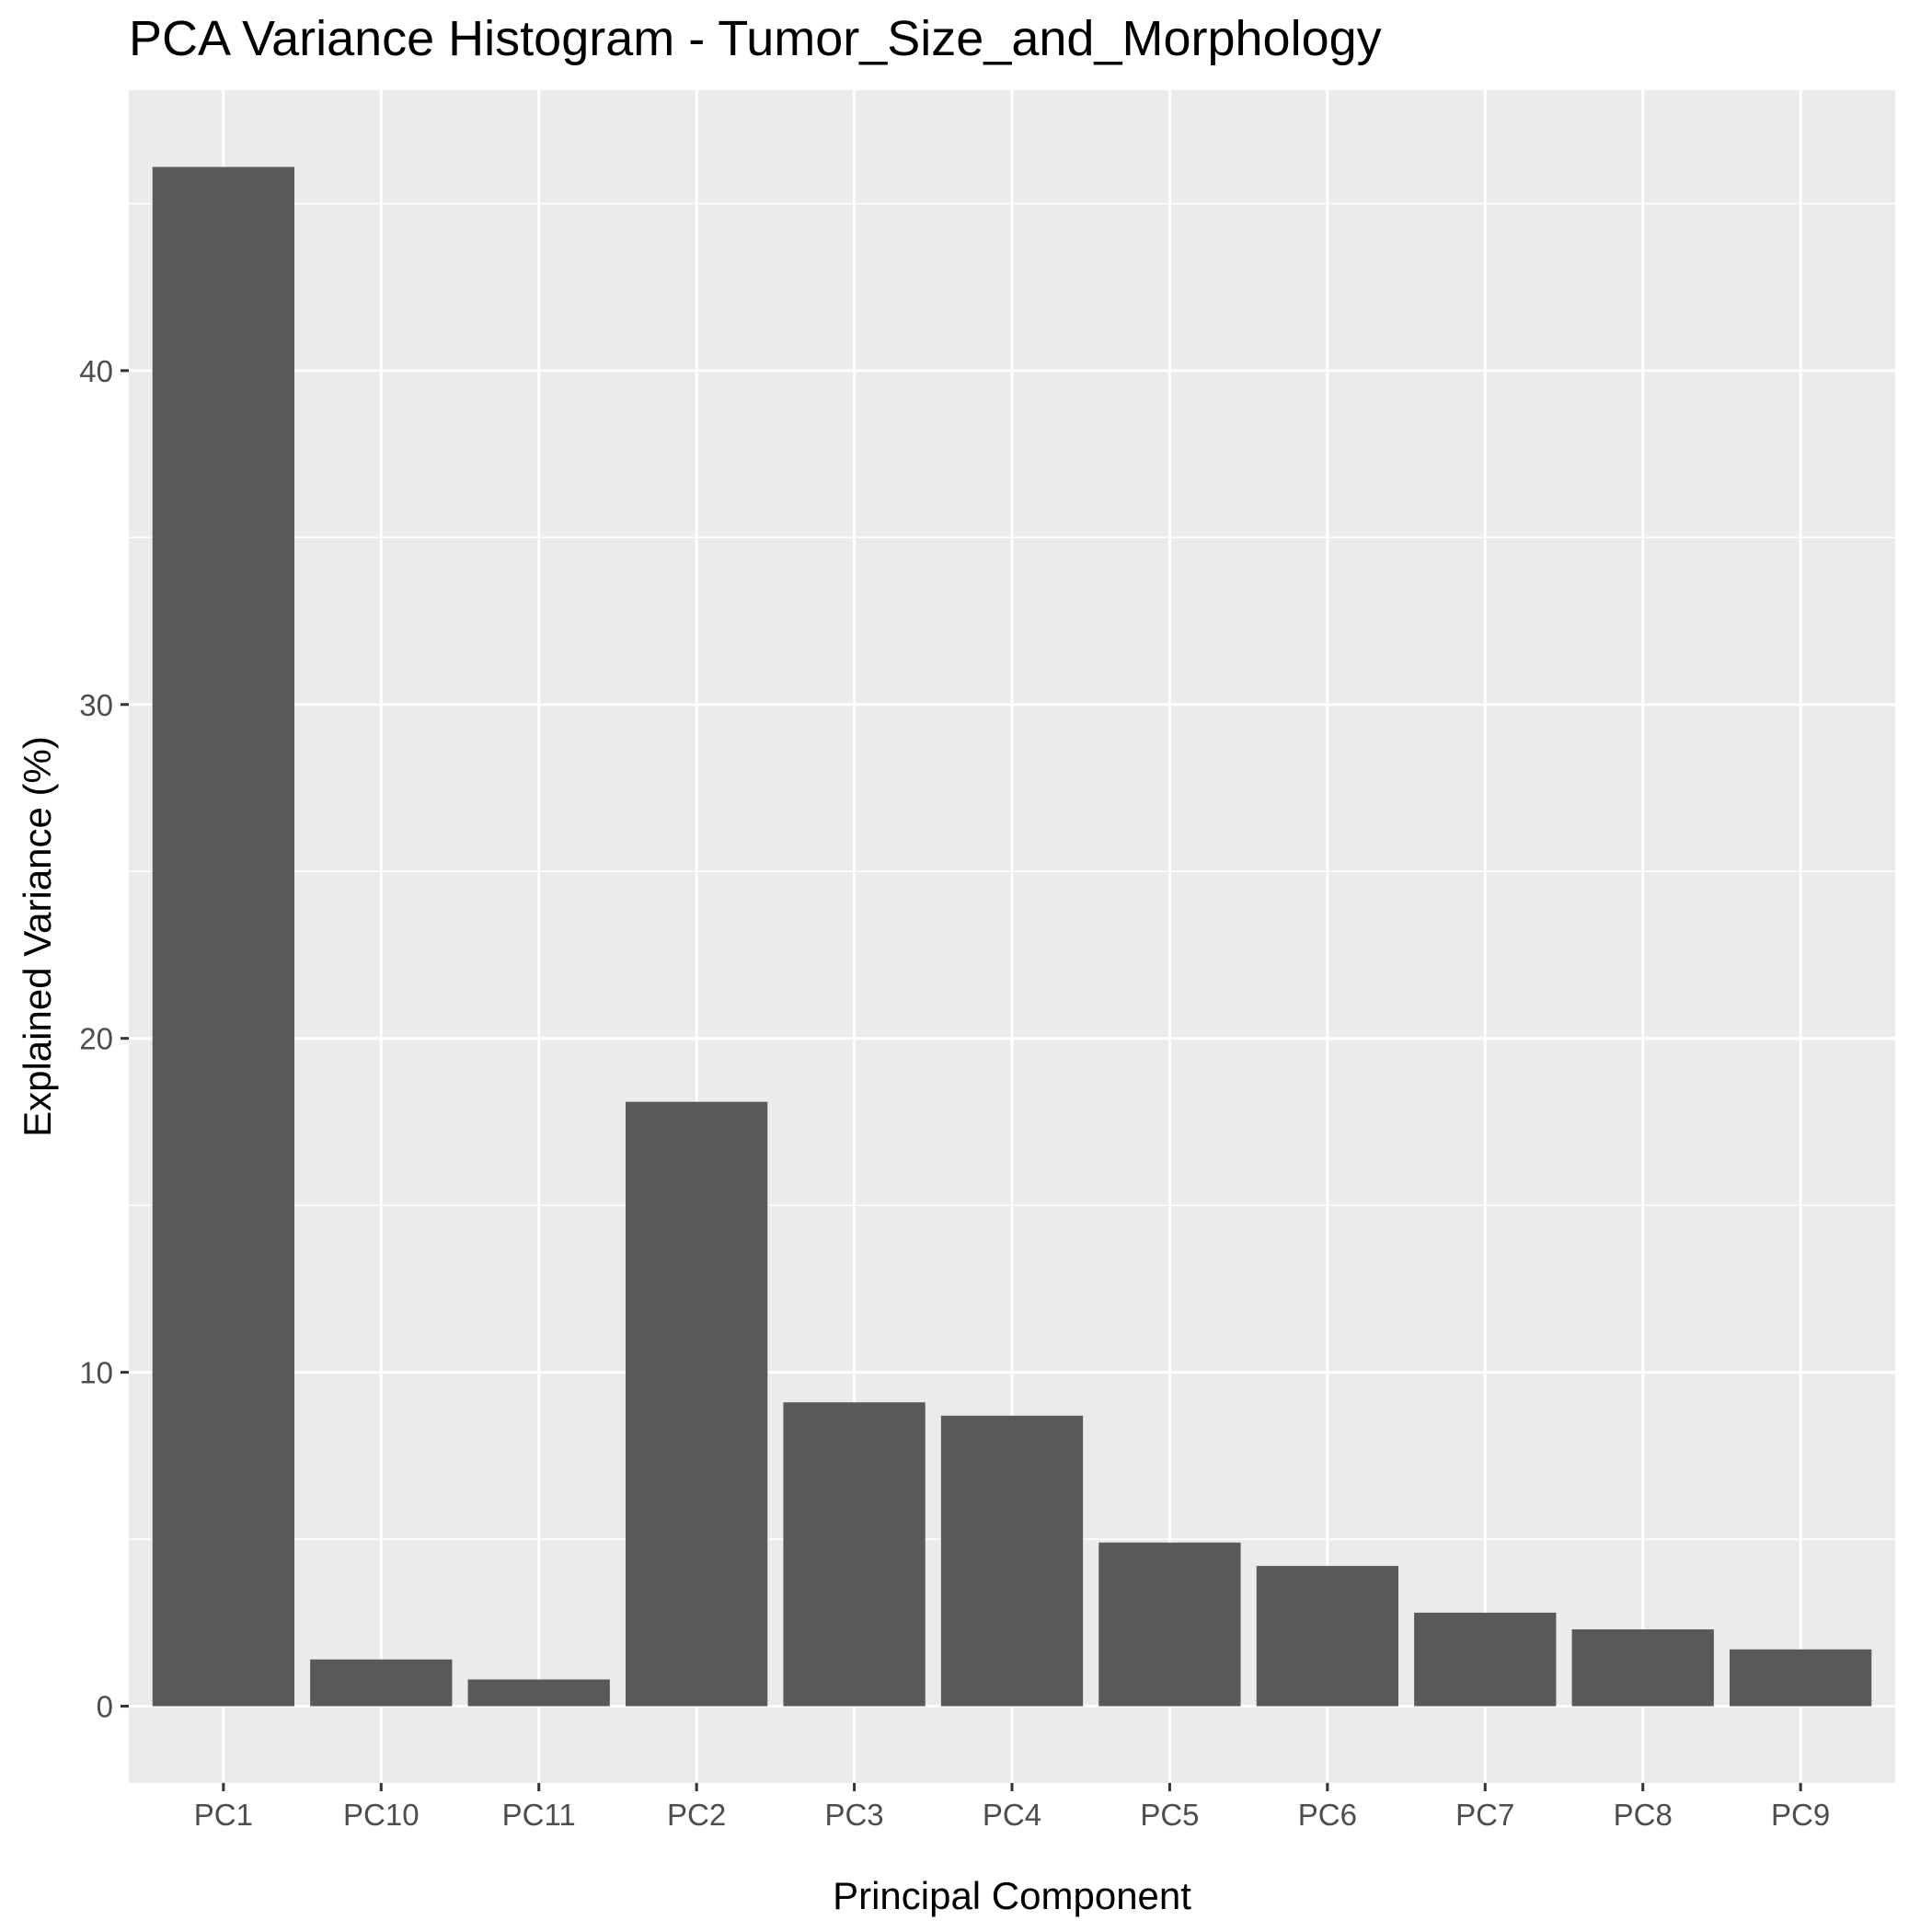  I want to click on bar-pc7, so click(1485, 1659).